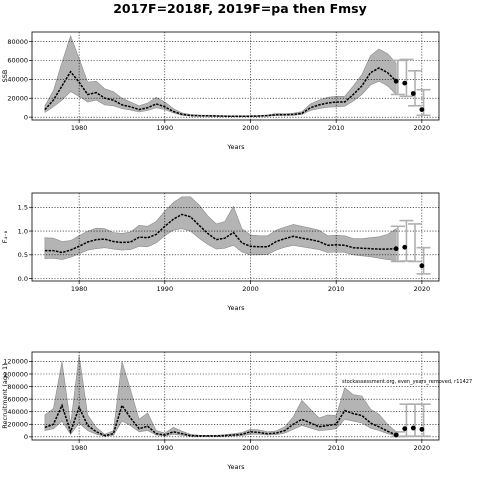 The width and height of the screenshot is (480, 480). Describe the element at coordinates (23, 279) in the screenshot. I see `y-tick-label: 0.0` at that location.